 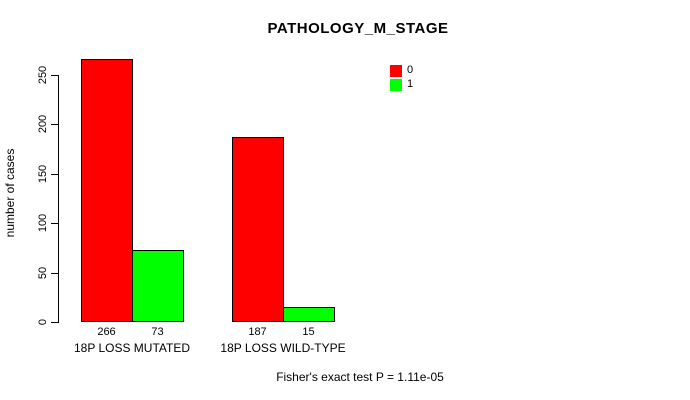 What do you see at coordinates (283, 348) in the screenshot?
I see `category-label: 18P LOSS WILD-TYPE` at bounding box center [283, 348].